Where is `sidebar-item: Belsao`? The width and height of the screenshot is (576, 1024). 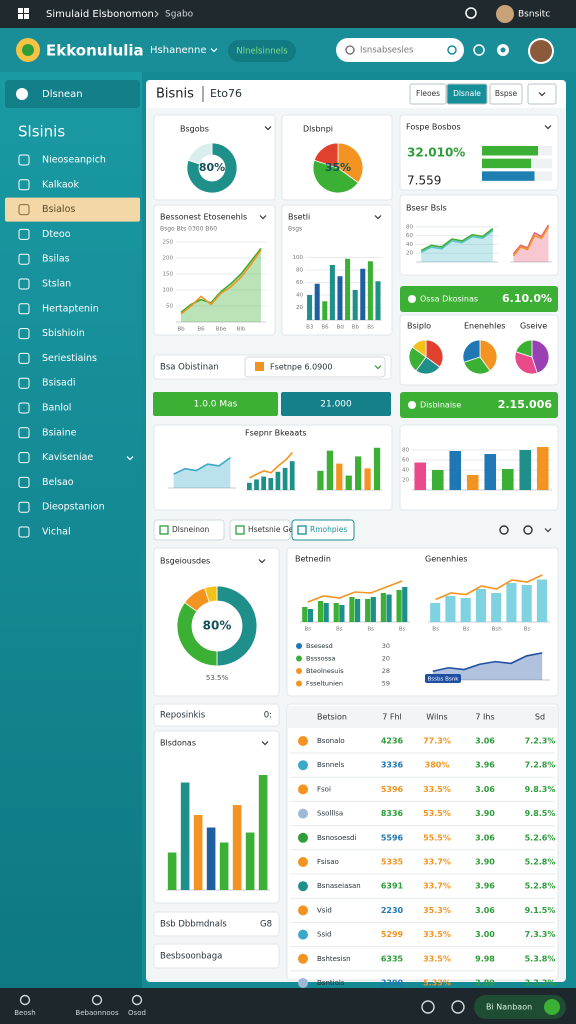
sidebar-item: Belsao is located at coordinates (58, 482).